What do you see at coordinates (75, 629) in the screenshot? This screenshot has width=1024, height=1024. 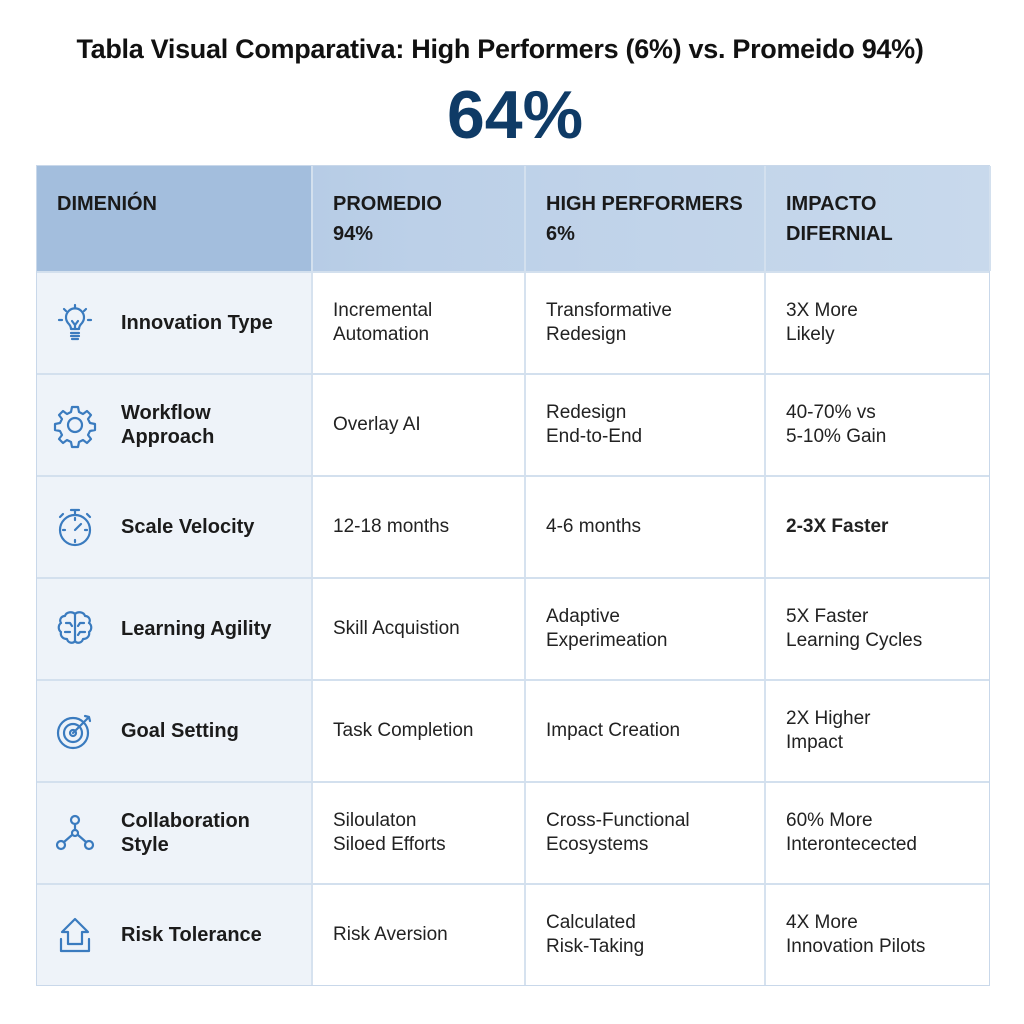 I see `brain-icon` at bounding box center [75, 629].